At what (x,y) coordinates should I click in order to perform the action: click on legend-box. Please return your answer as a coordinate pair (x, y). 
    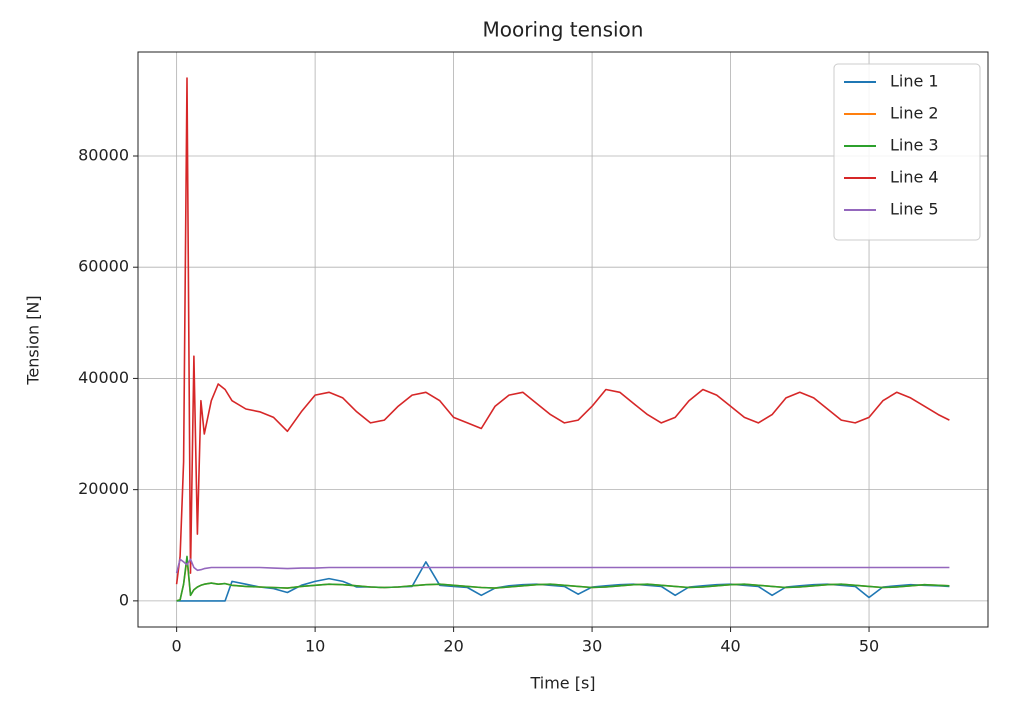
    Looking at the image, I should click on (907, 152).